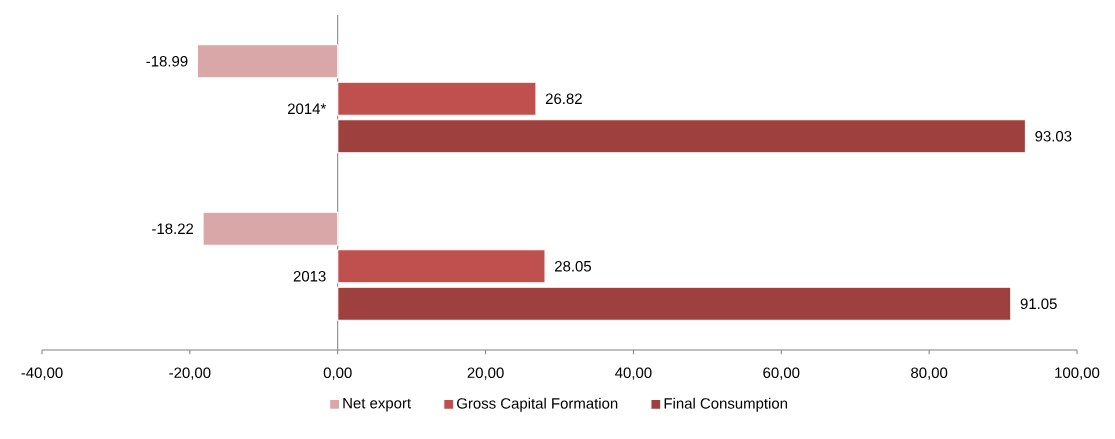 Image resolution: width=1115 pixels, height=439 pixels. I want to click on y-tick-label: 2014*, so click(307, 109).